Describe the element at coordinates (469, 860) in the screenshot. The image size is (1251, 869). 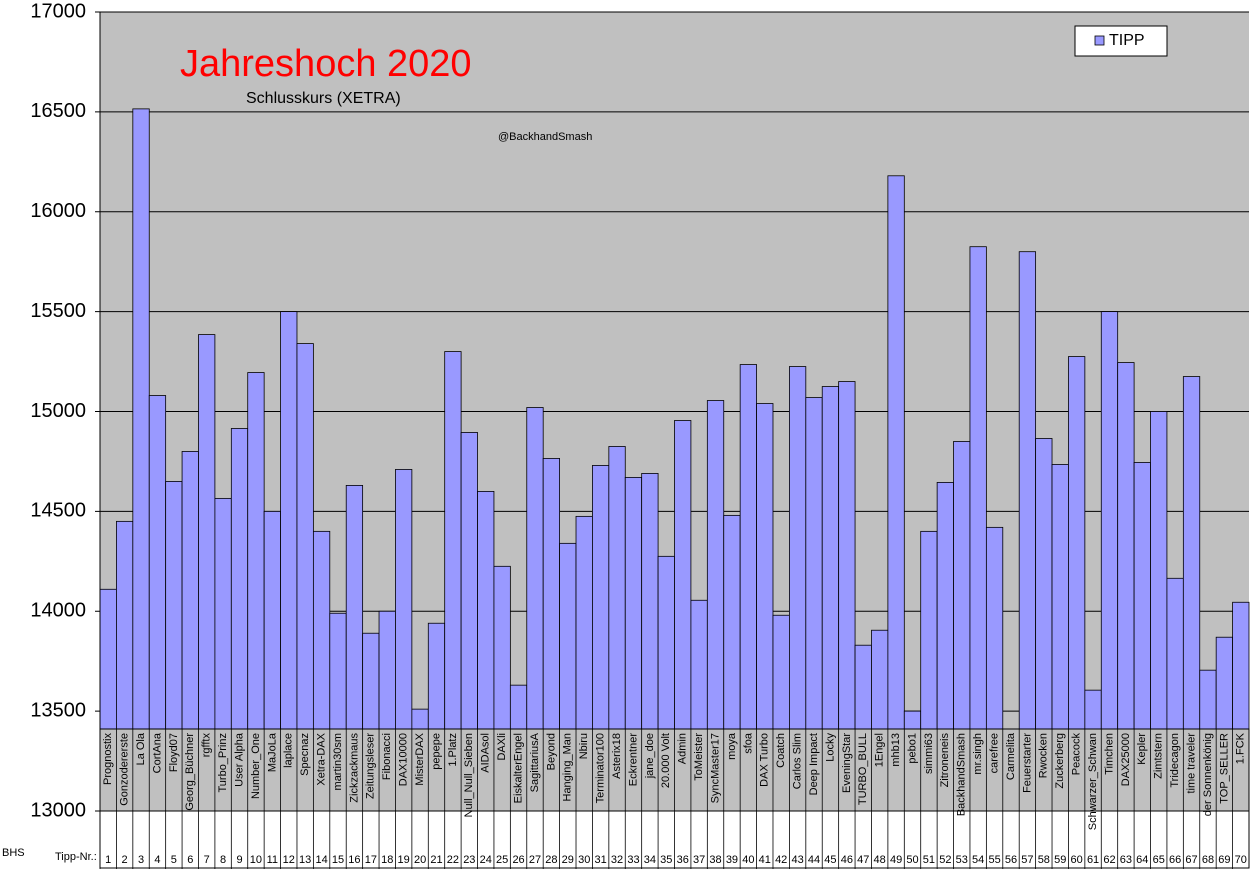
I see `tipp-number: 23` at that location.